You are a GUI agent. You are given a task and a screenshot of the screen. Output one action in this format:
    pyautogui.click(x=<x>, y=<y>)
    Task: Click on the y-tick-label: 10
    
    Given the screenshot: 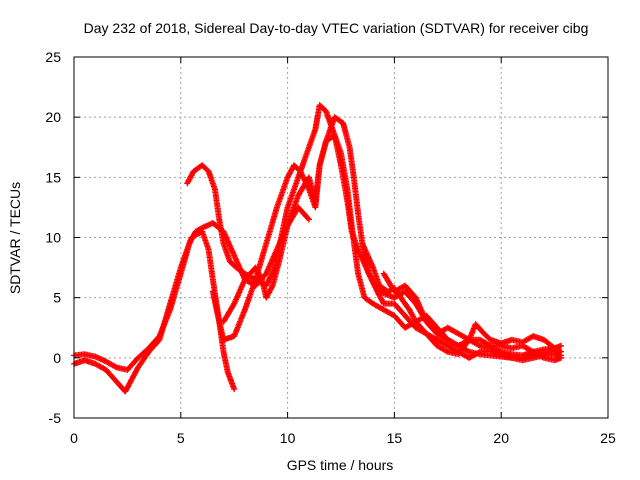 What is the action you would take?
    pyautogui.click(x=53, y=238)
    